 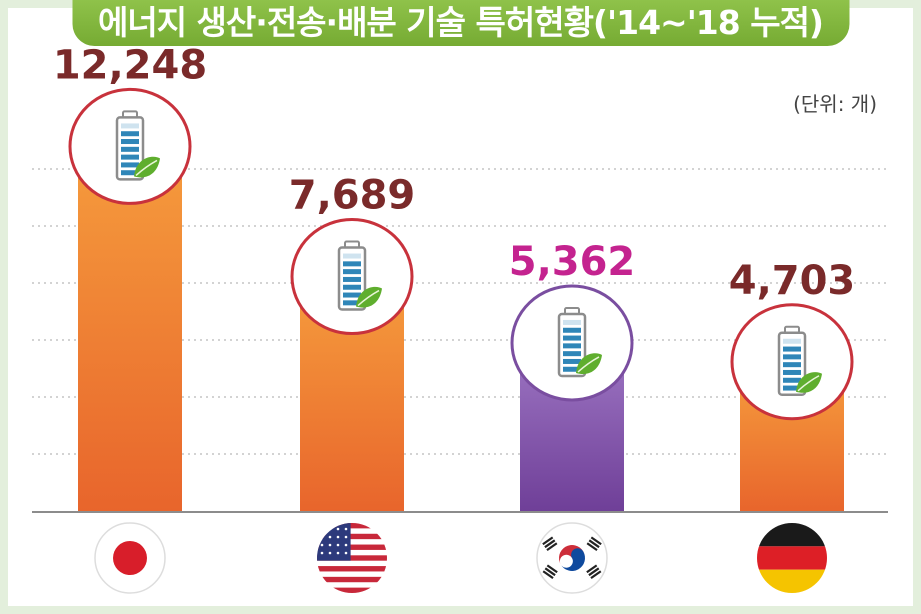 What do you see at coordinates (352, 196) in the screenshot?
I see `value-label-usa: 7,689` at bounding box center [352, 196].